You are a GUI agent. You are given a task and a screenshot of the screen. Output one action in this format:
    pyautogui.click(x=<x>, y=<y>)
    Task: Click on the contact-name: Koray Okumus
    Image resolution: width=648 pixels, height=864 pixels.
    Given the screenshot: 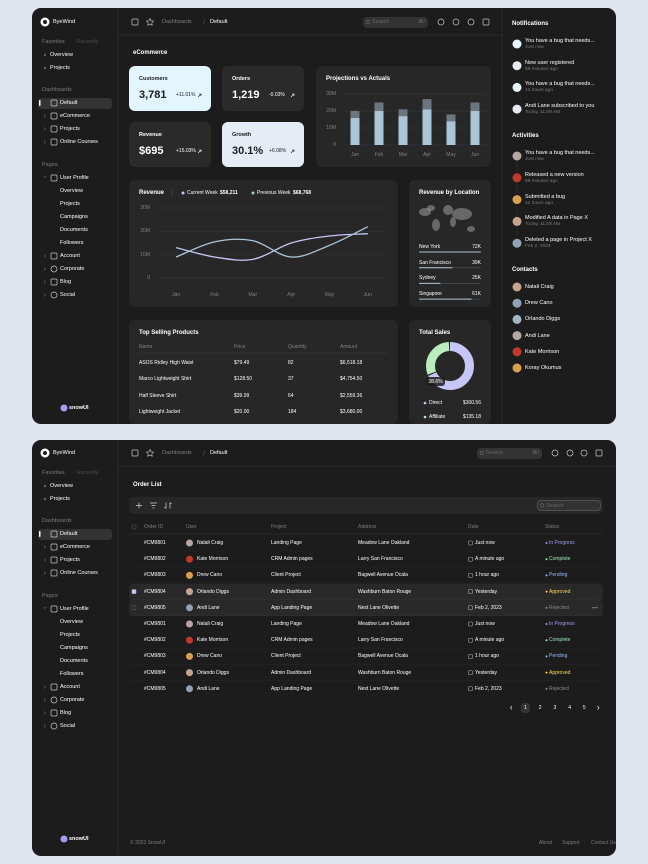 What is the action you would take?
    pyautogui.click(x=543, y=368)
    